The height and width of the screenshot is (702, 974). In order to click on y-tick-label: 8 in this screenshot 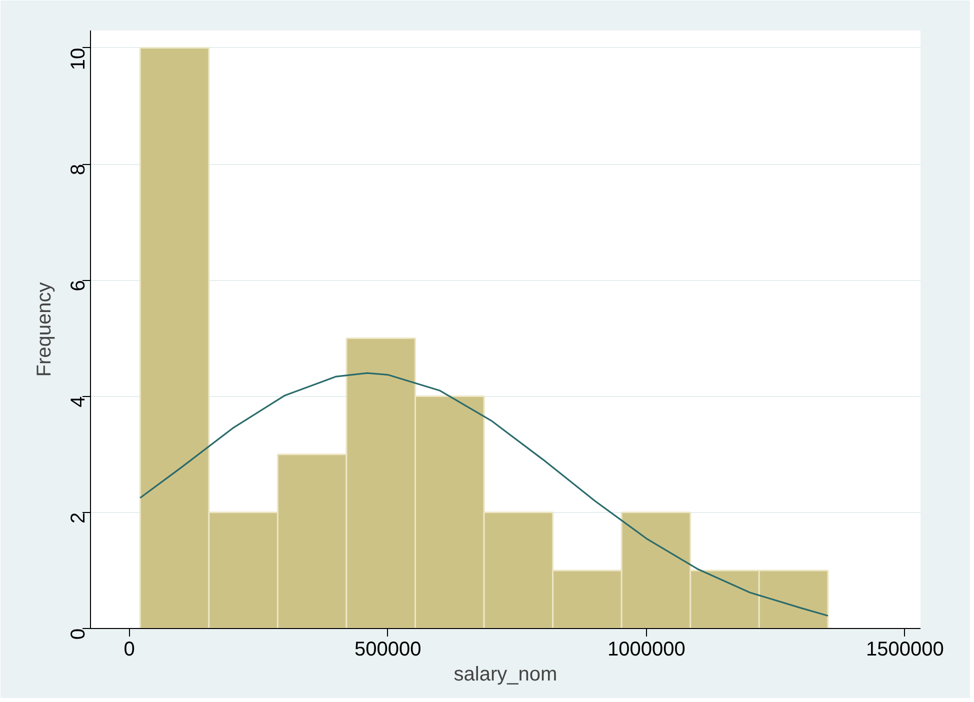, I will do `click(79, 170)`.